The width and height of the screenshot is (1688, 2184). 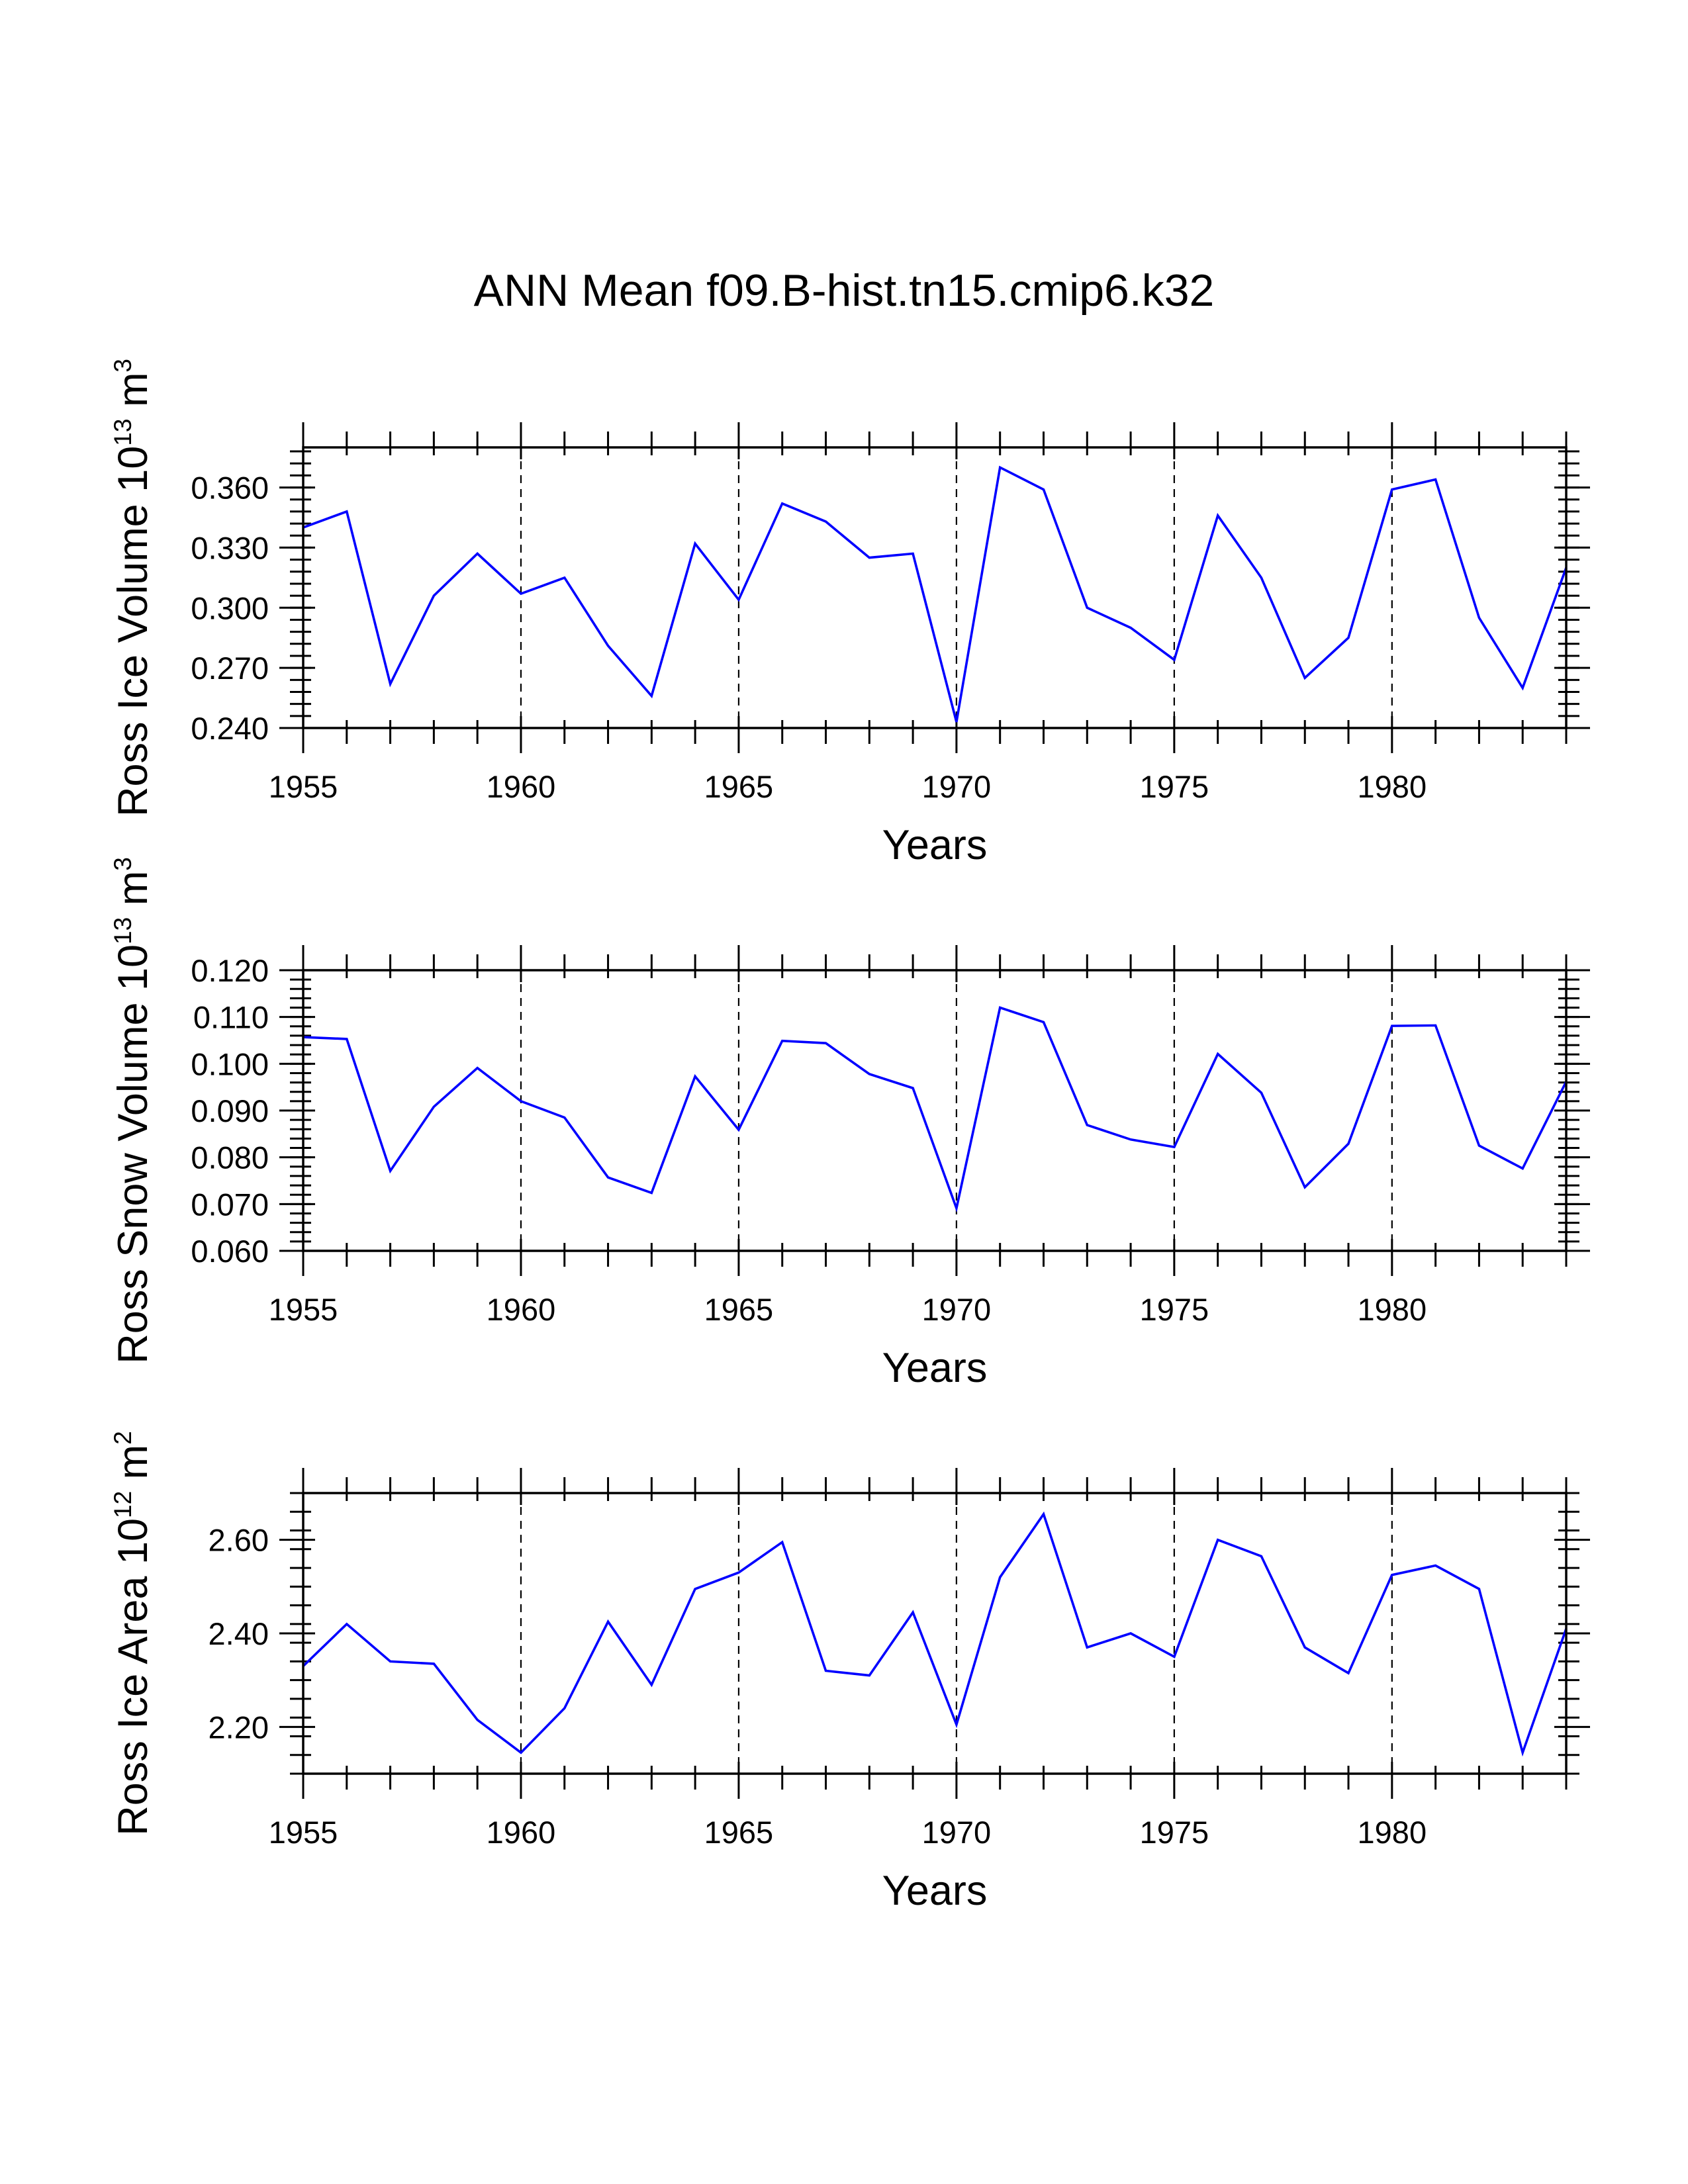 What do you see at coordinates (239, 1727) in the screenshot?
I see `y-tick-label: 2.20` at bounding box center [239, 1727].